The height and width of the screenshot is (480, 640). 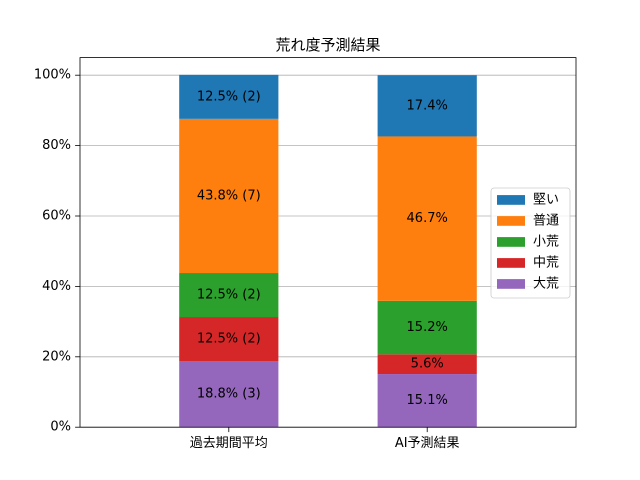 I want to click on legend-label: 大荒, so click(x=546, y=284).